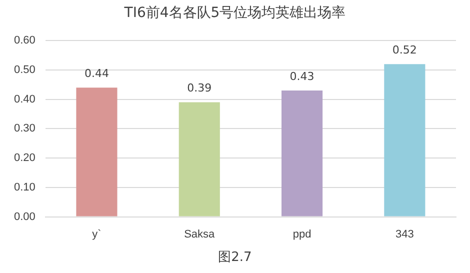  What do you see at coordinates (235, 13) in the screenshot?
I see `chart-title: TI6前4名各队5号位场均英雄出场率` at bounding box center [235, 13].